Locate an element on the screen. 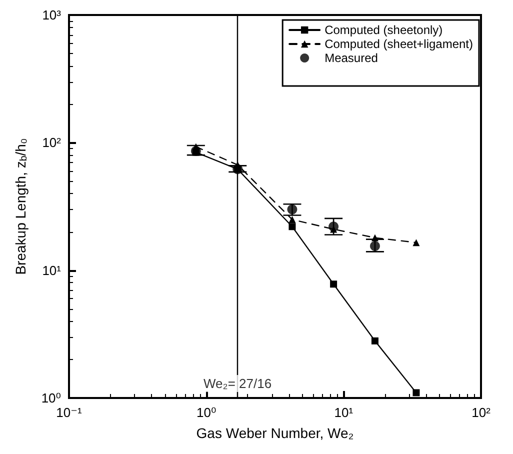  x-tick-label: 10² is located at coordinates (482, 412).